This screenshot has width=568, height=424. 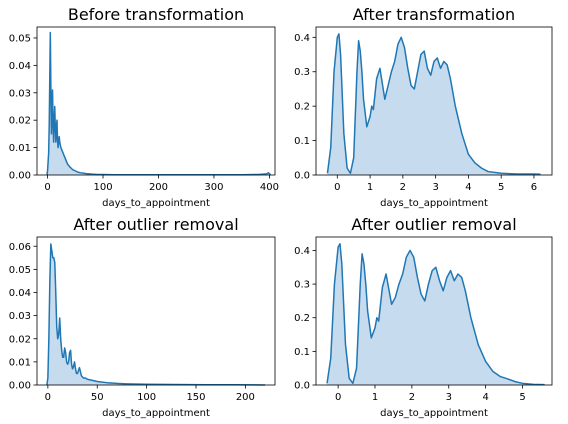 I want to click on x-tick-label: 6, so click(x=534, y=187).